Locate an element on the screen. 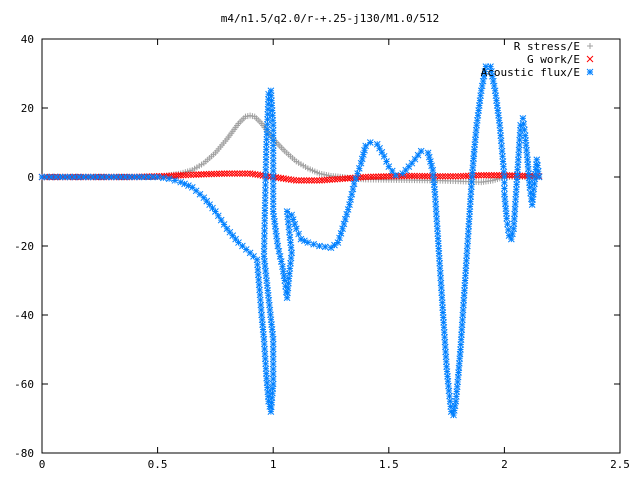 The width and height of the screenshot is (640, 480). x-tick-label: 2 is located at coordinates (504, 464).